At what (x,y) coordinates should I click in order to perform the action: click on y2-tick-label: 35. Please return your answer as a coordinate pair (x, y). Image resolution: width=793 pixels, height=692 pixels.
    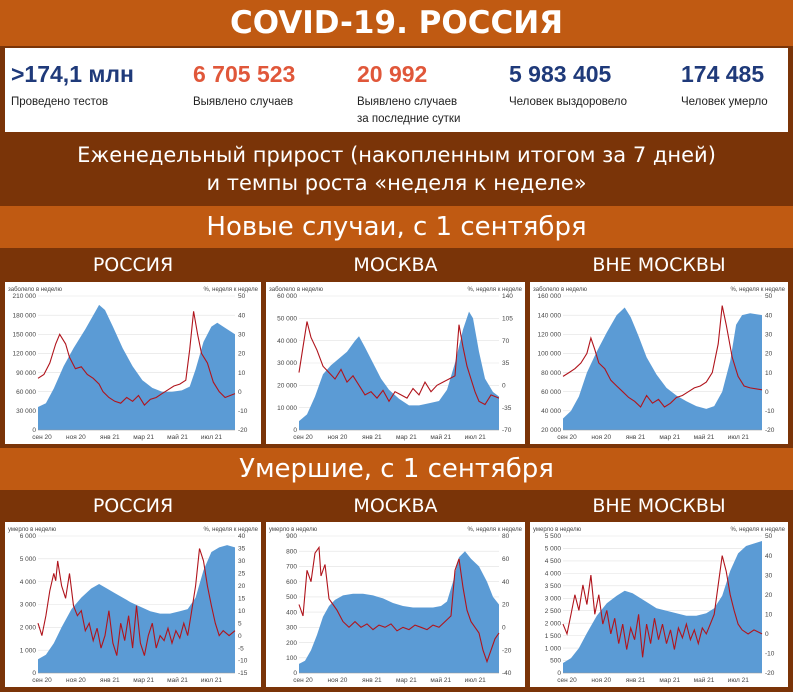
    Looking at the image, I should click on (506, 363).